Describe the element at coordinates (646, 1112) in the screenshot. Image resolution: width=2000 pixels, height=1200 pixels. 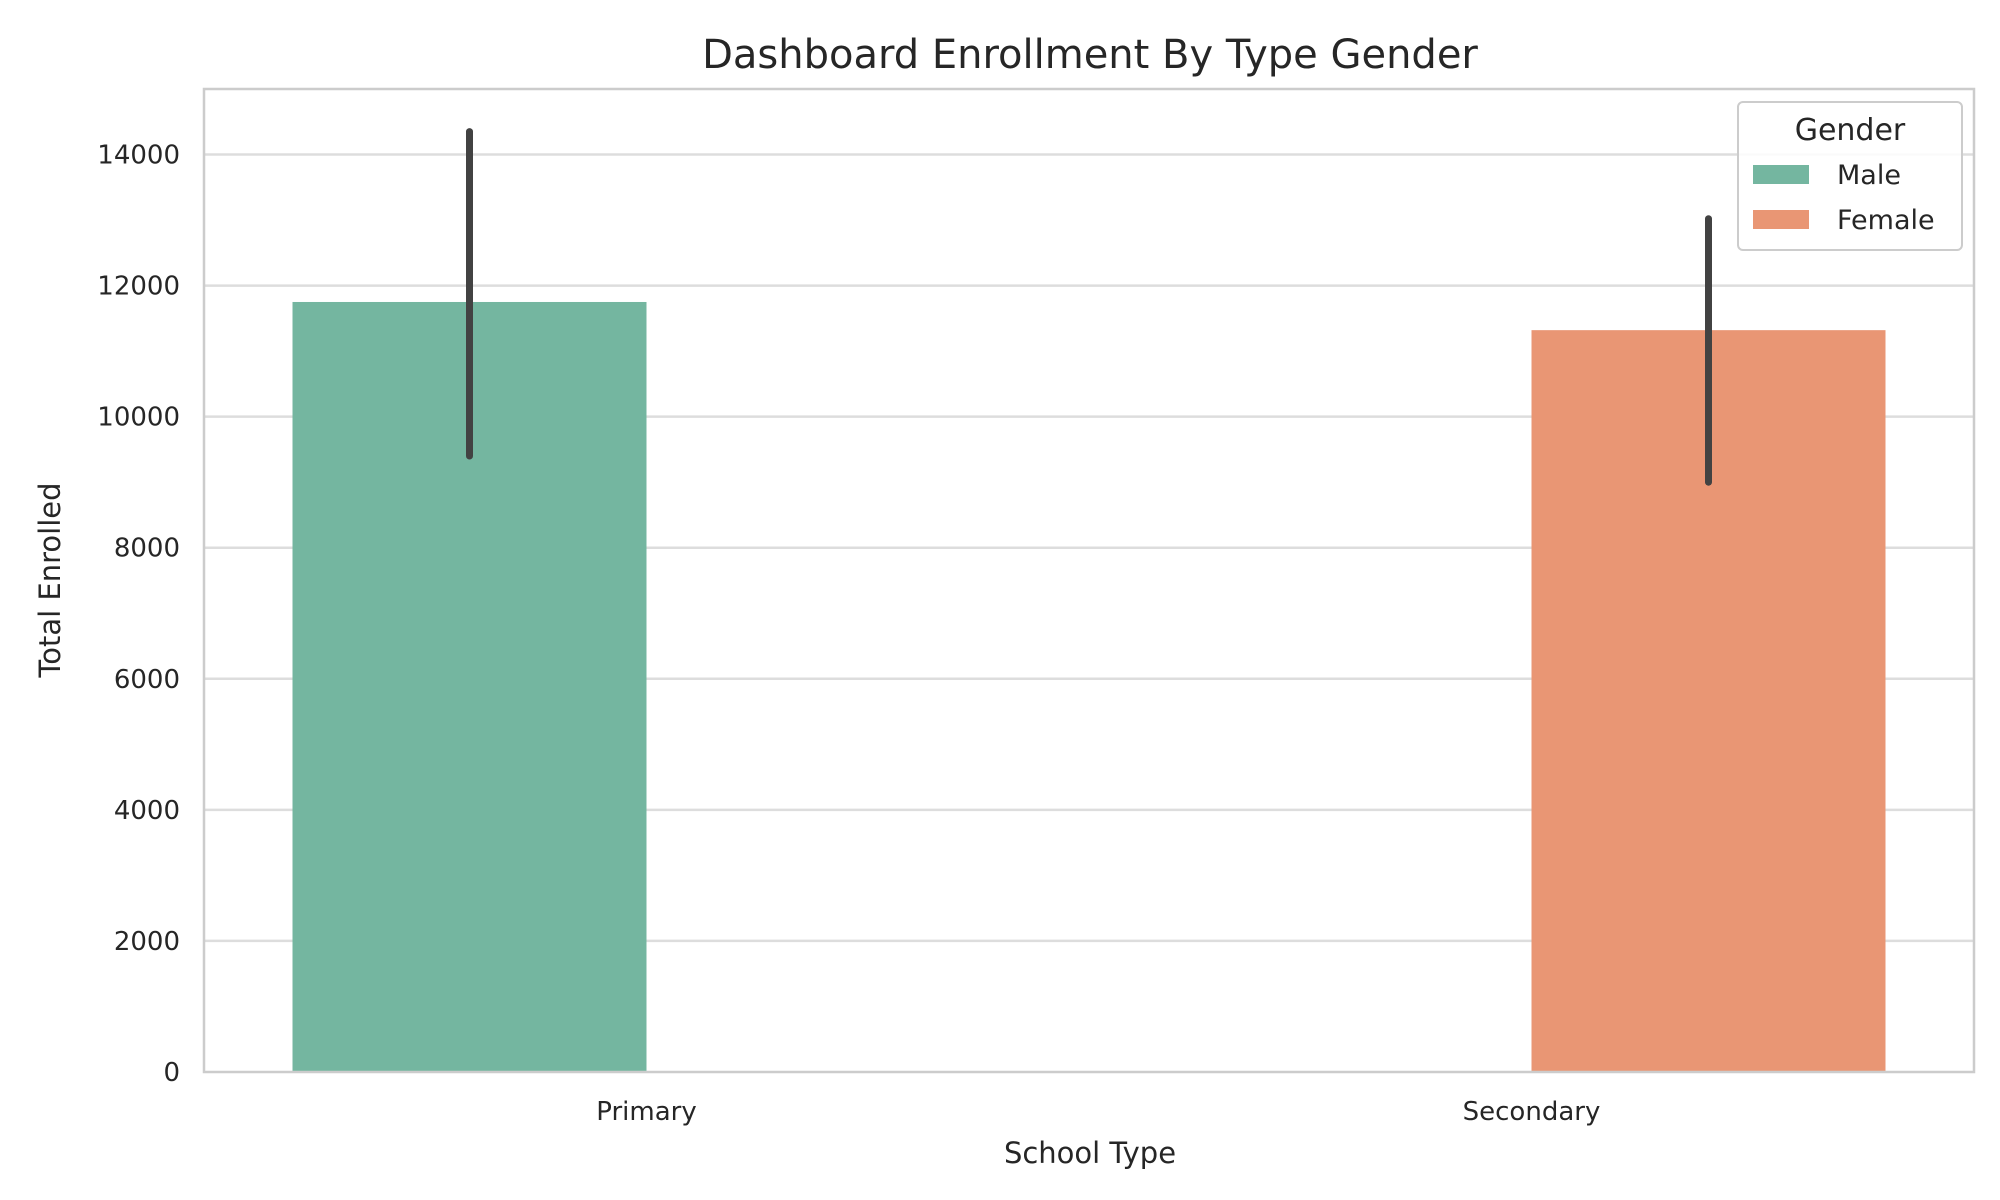
I see `x-tick-label: Primary` at that location.